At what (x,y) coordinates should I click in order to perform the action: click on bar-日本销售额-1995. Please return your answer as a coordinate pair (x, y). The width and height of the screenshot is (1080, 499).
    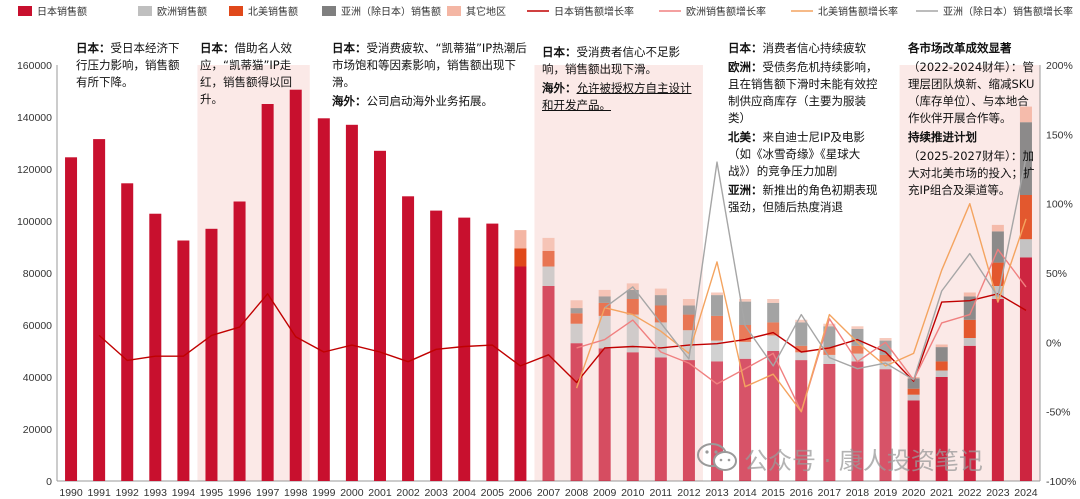
    Looking at the image, I should click on (211, 354).